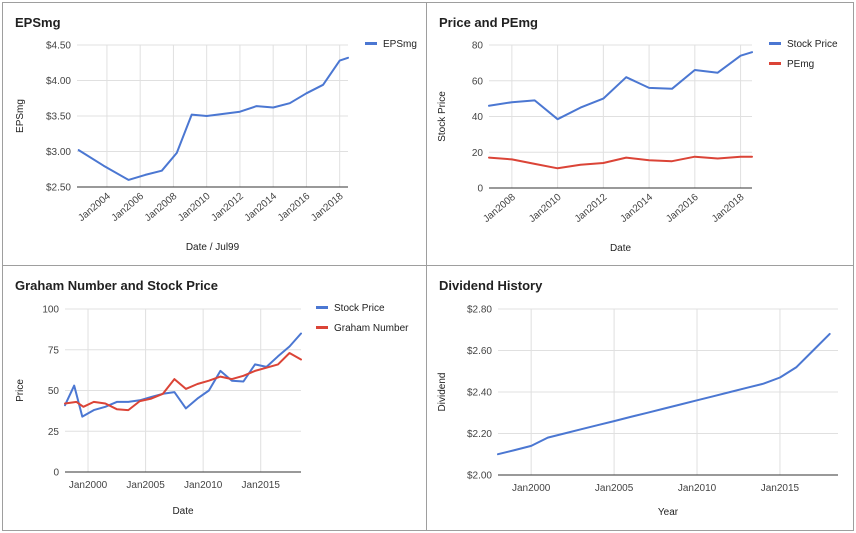 The height and width of the screenshot is (533, 856). What do you see at coordinates (58, 81) in the screenshot?
I see `y-tick-label: $4.00` at bounding box center [58, 81].